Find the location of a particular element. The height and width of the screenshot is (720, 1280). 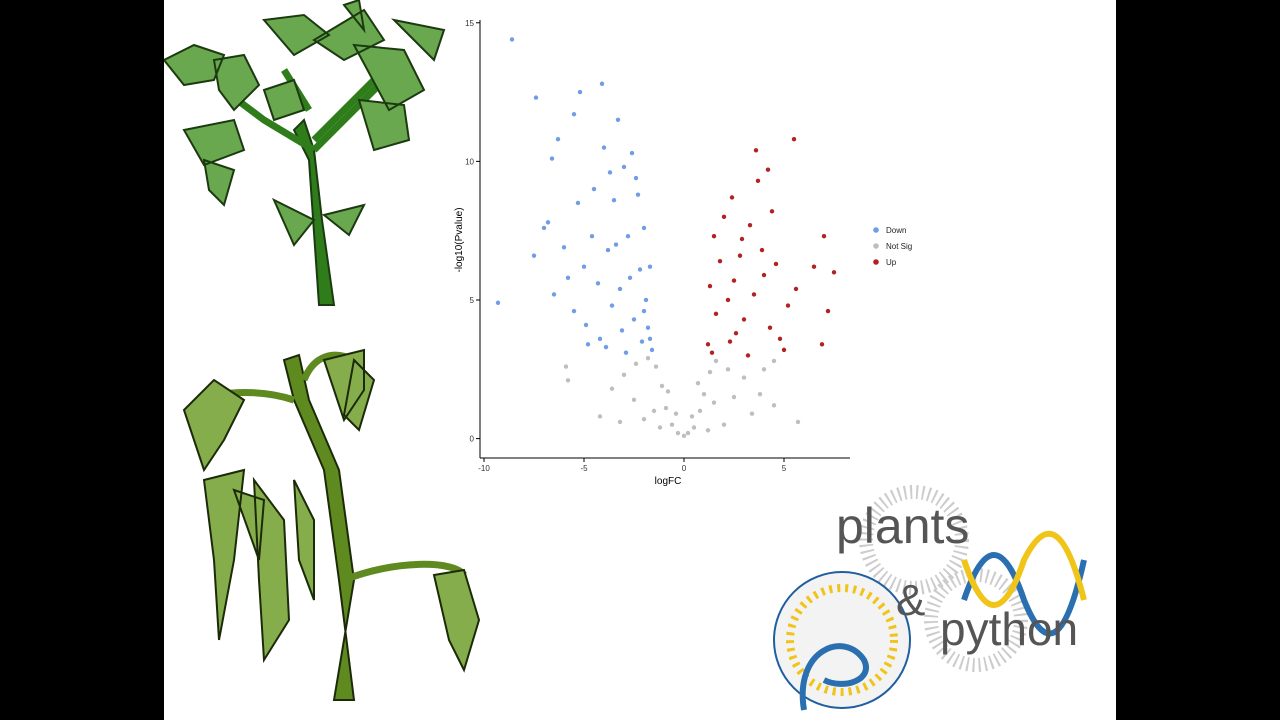

x-tick-label: -5 is located at coordinates (584, 468).